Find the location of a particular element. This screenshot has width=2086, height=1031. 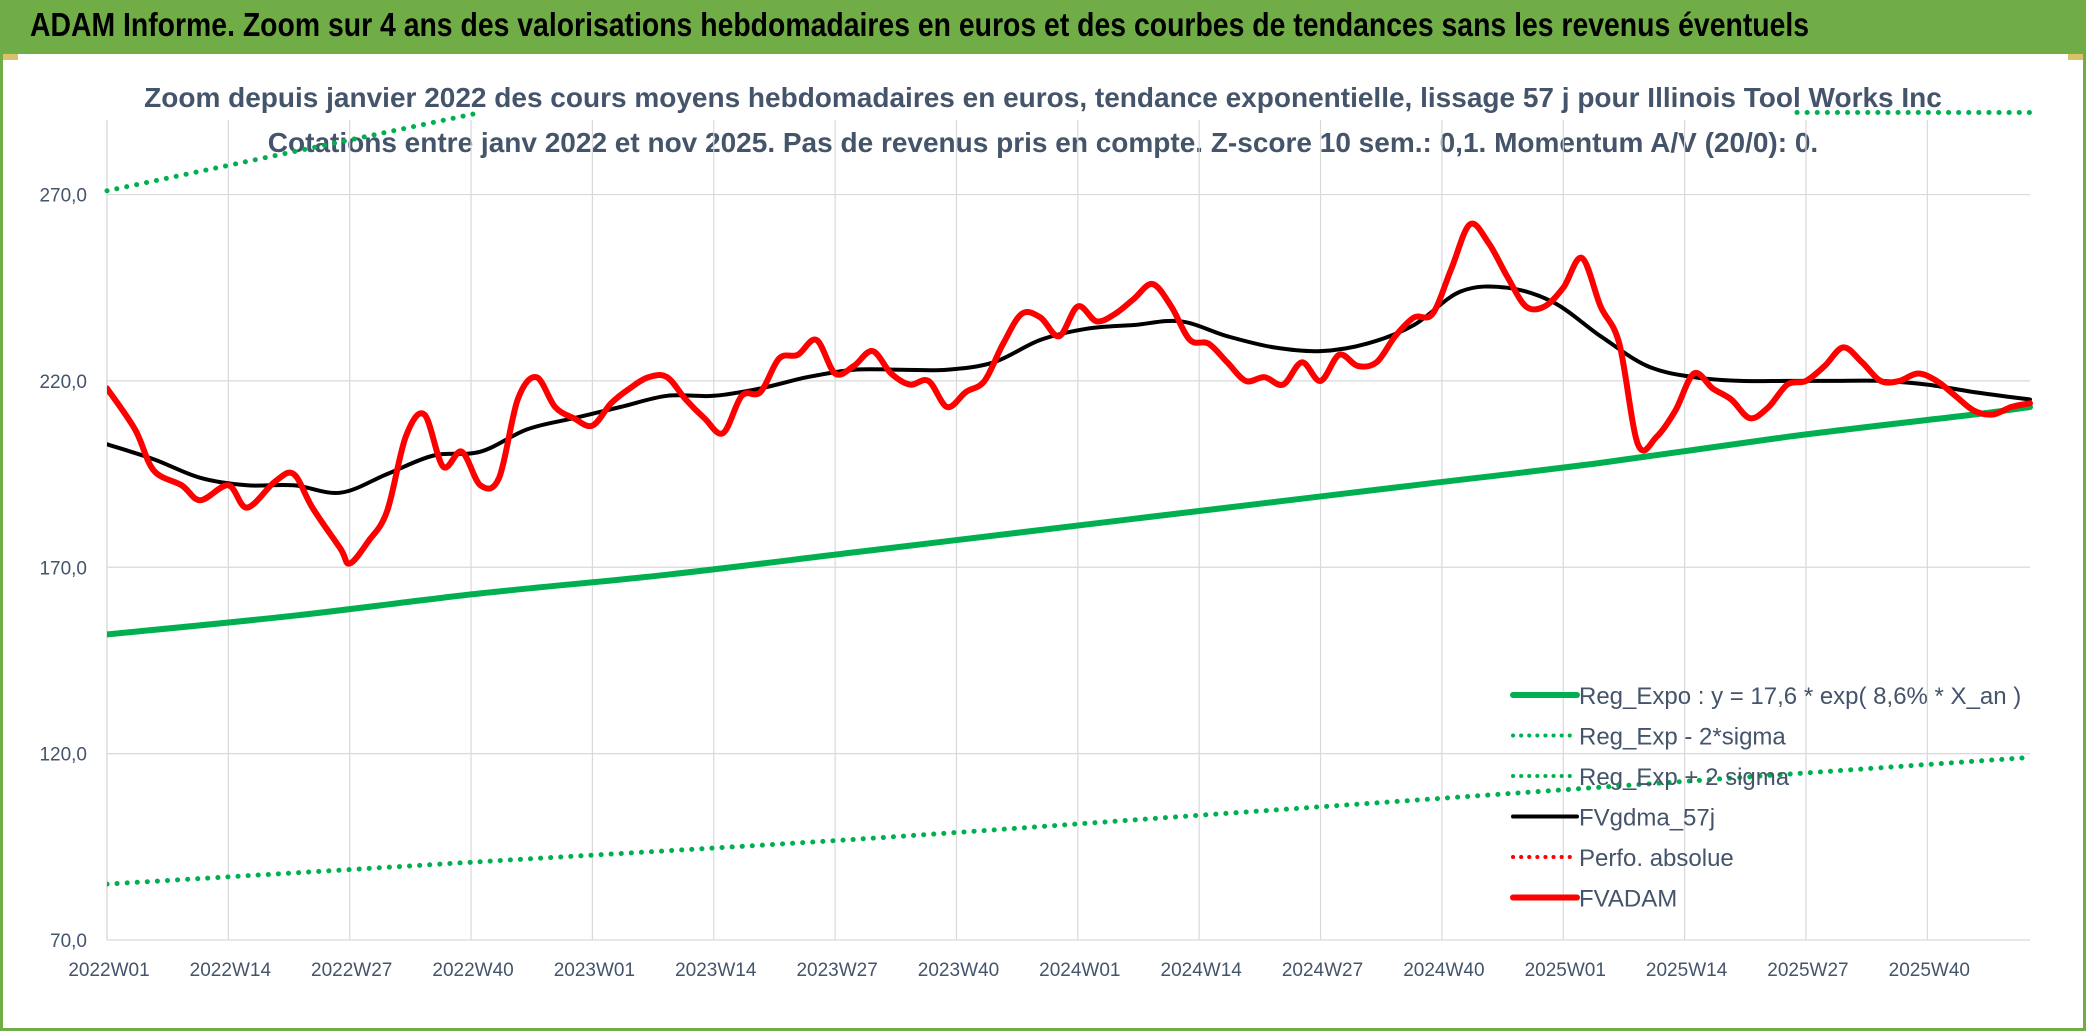

legend-label: Reg_Exp + 2 sigma is located at coordinates (1684, 777).